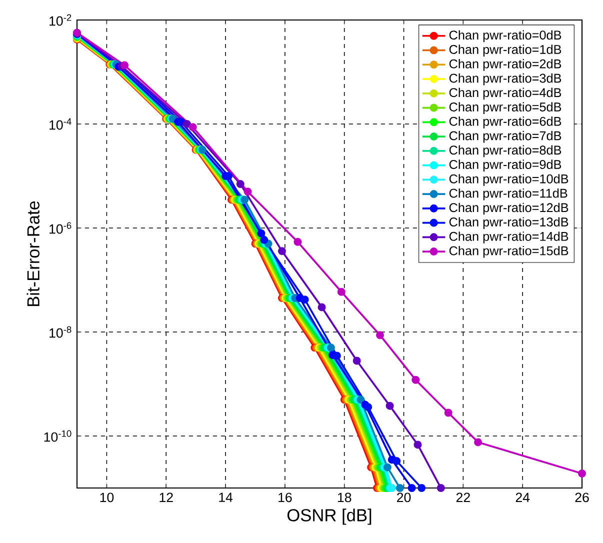 Image resolution: width=603 pixels, height=543 pixels. What do you see at coordinates (505, 108) in the screenshot?
I see `legend-label: Chan pwr-ratio=5dB` at bounding box center [505, 108].